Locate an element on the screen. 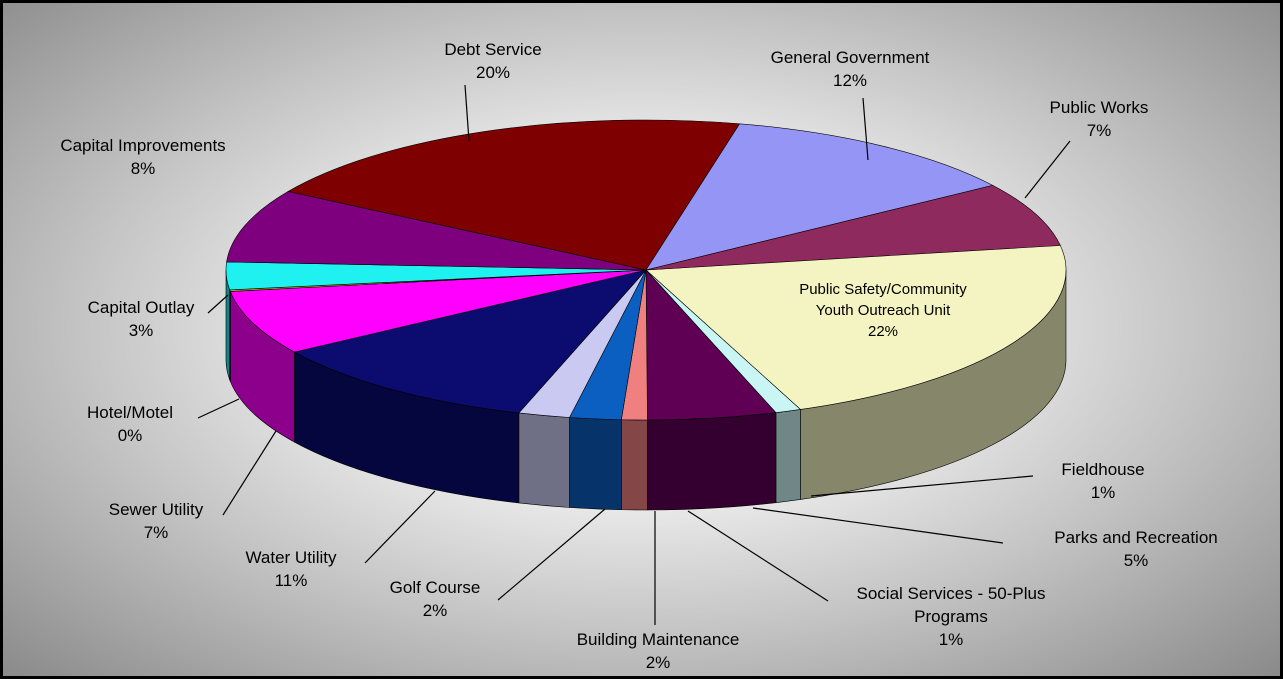 This screenshot has height=679, width=1283. data-label-public-works: Public Works 7% is located at coordinates (1099, 119).